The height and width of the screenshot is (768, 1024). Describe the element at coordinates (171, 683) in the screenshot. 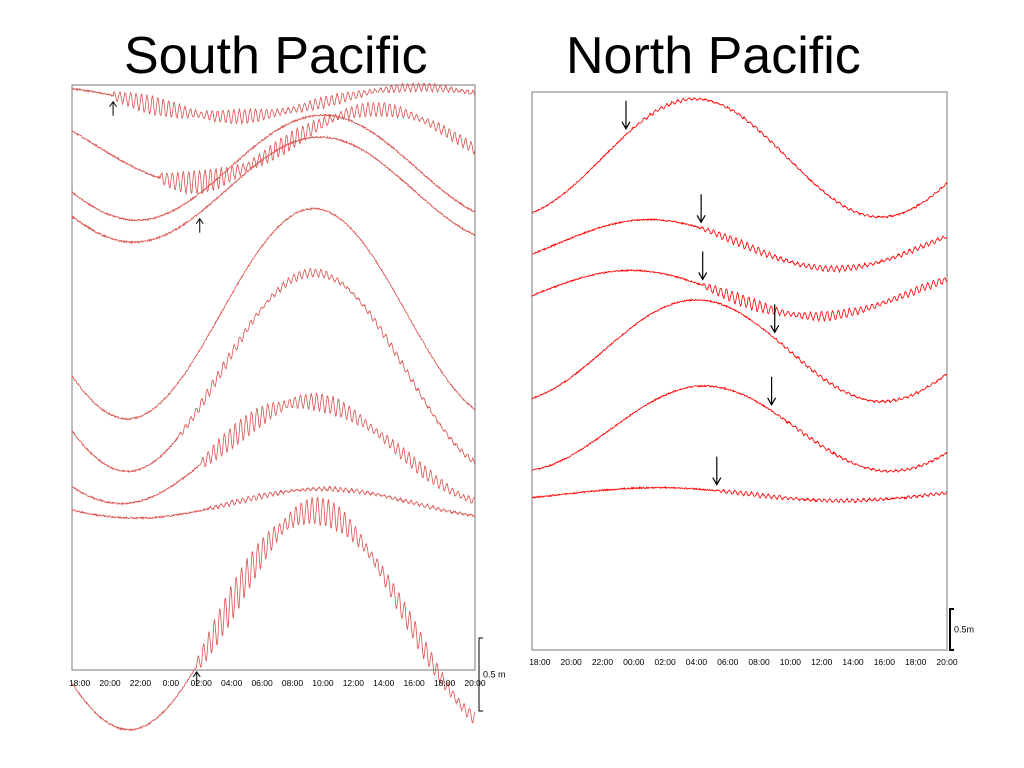

I see `x-tick-label: 0:00` at that location.